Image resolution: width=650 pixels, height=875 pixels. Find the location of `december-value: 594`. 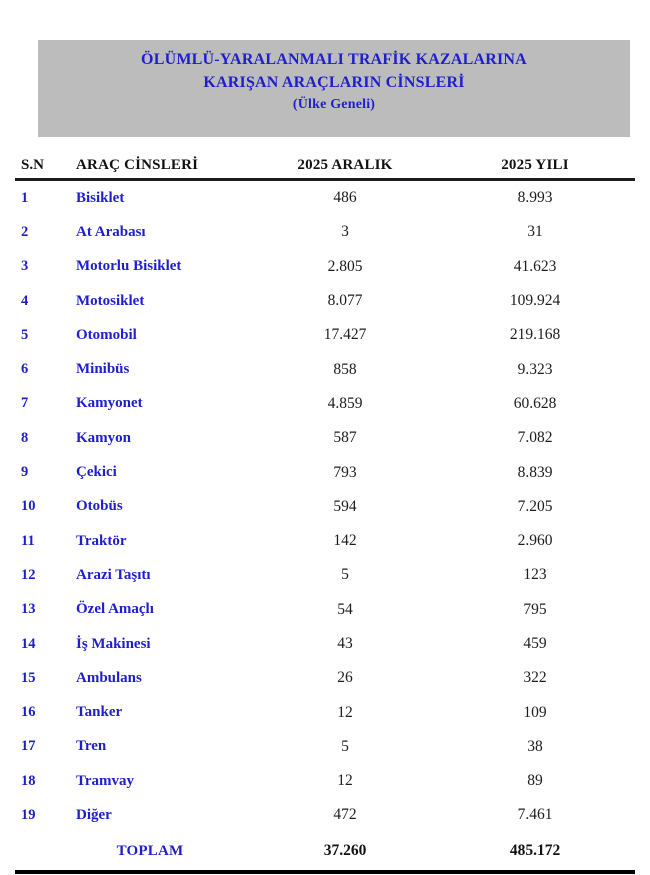

december-value: 594 is located at coordinates (345, 506).